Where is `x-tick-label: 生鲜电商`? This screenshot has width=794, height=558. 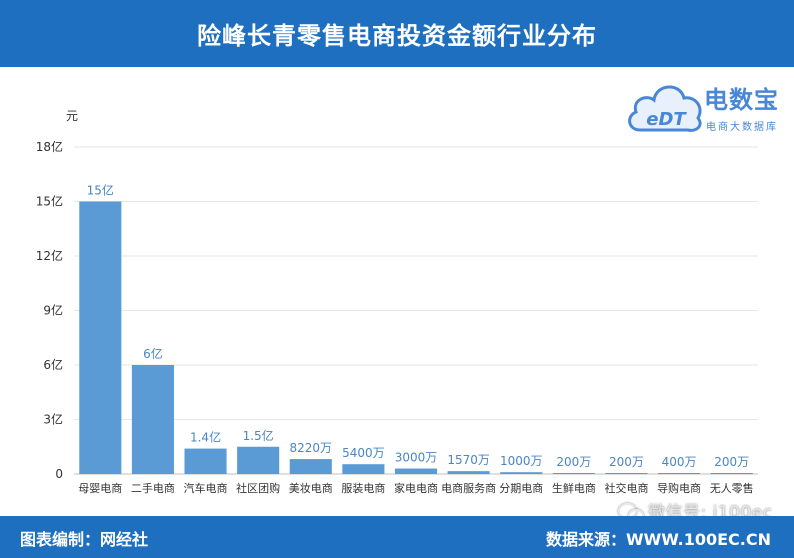 x-tick-label: 生鲜电商 is located at coordinates (574, 488).